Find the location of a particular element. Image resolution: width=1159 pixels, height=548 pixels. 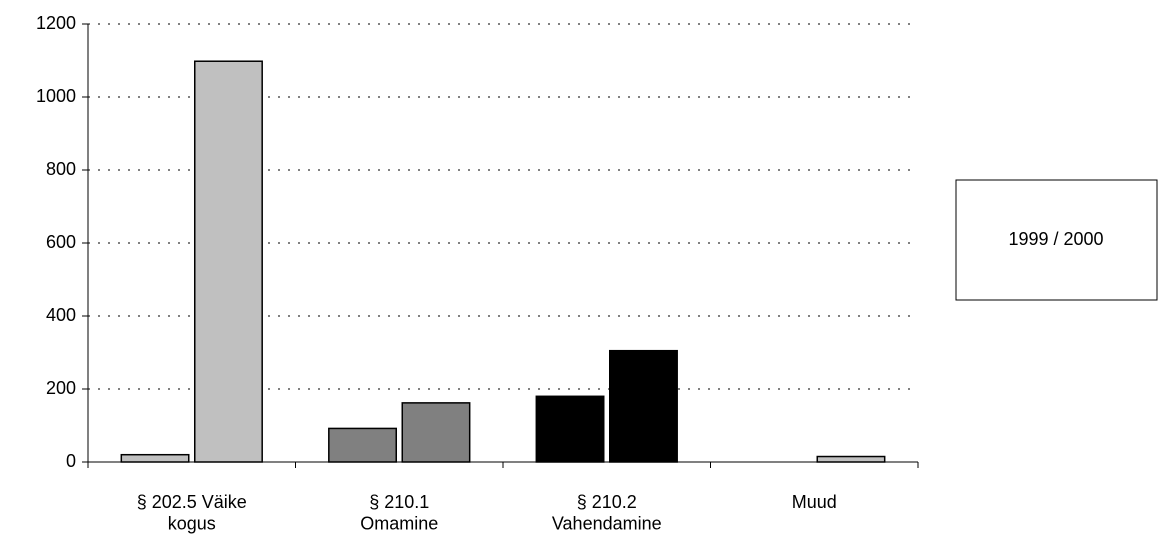

y-tick-label: 0 is located at coordinates (71, 461).